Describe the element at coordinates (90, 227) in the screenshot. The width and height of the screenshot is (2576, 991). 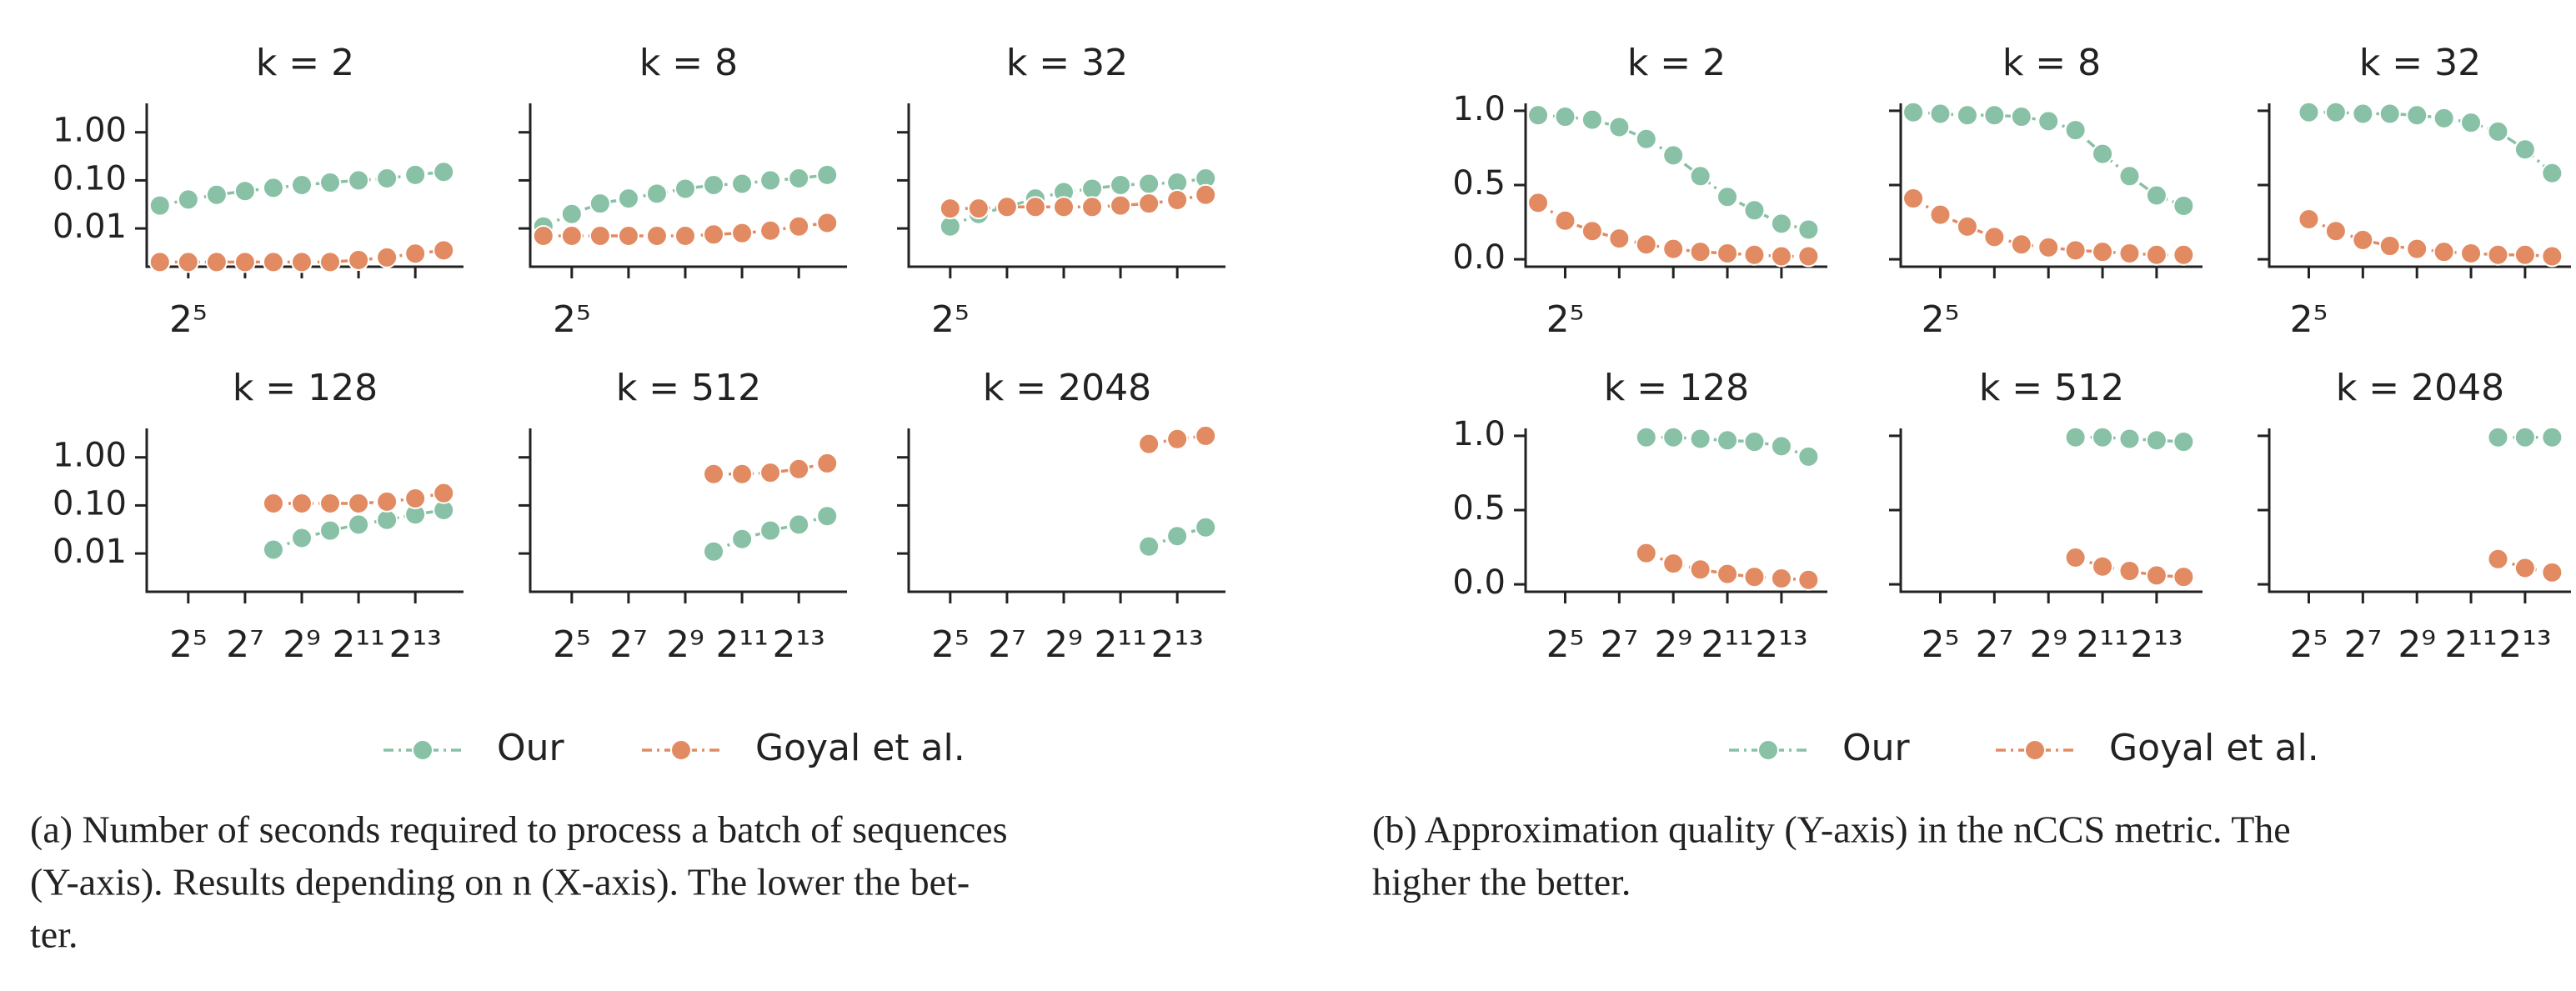
I see `y-tick-label: 0.01` at that location.